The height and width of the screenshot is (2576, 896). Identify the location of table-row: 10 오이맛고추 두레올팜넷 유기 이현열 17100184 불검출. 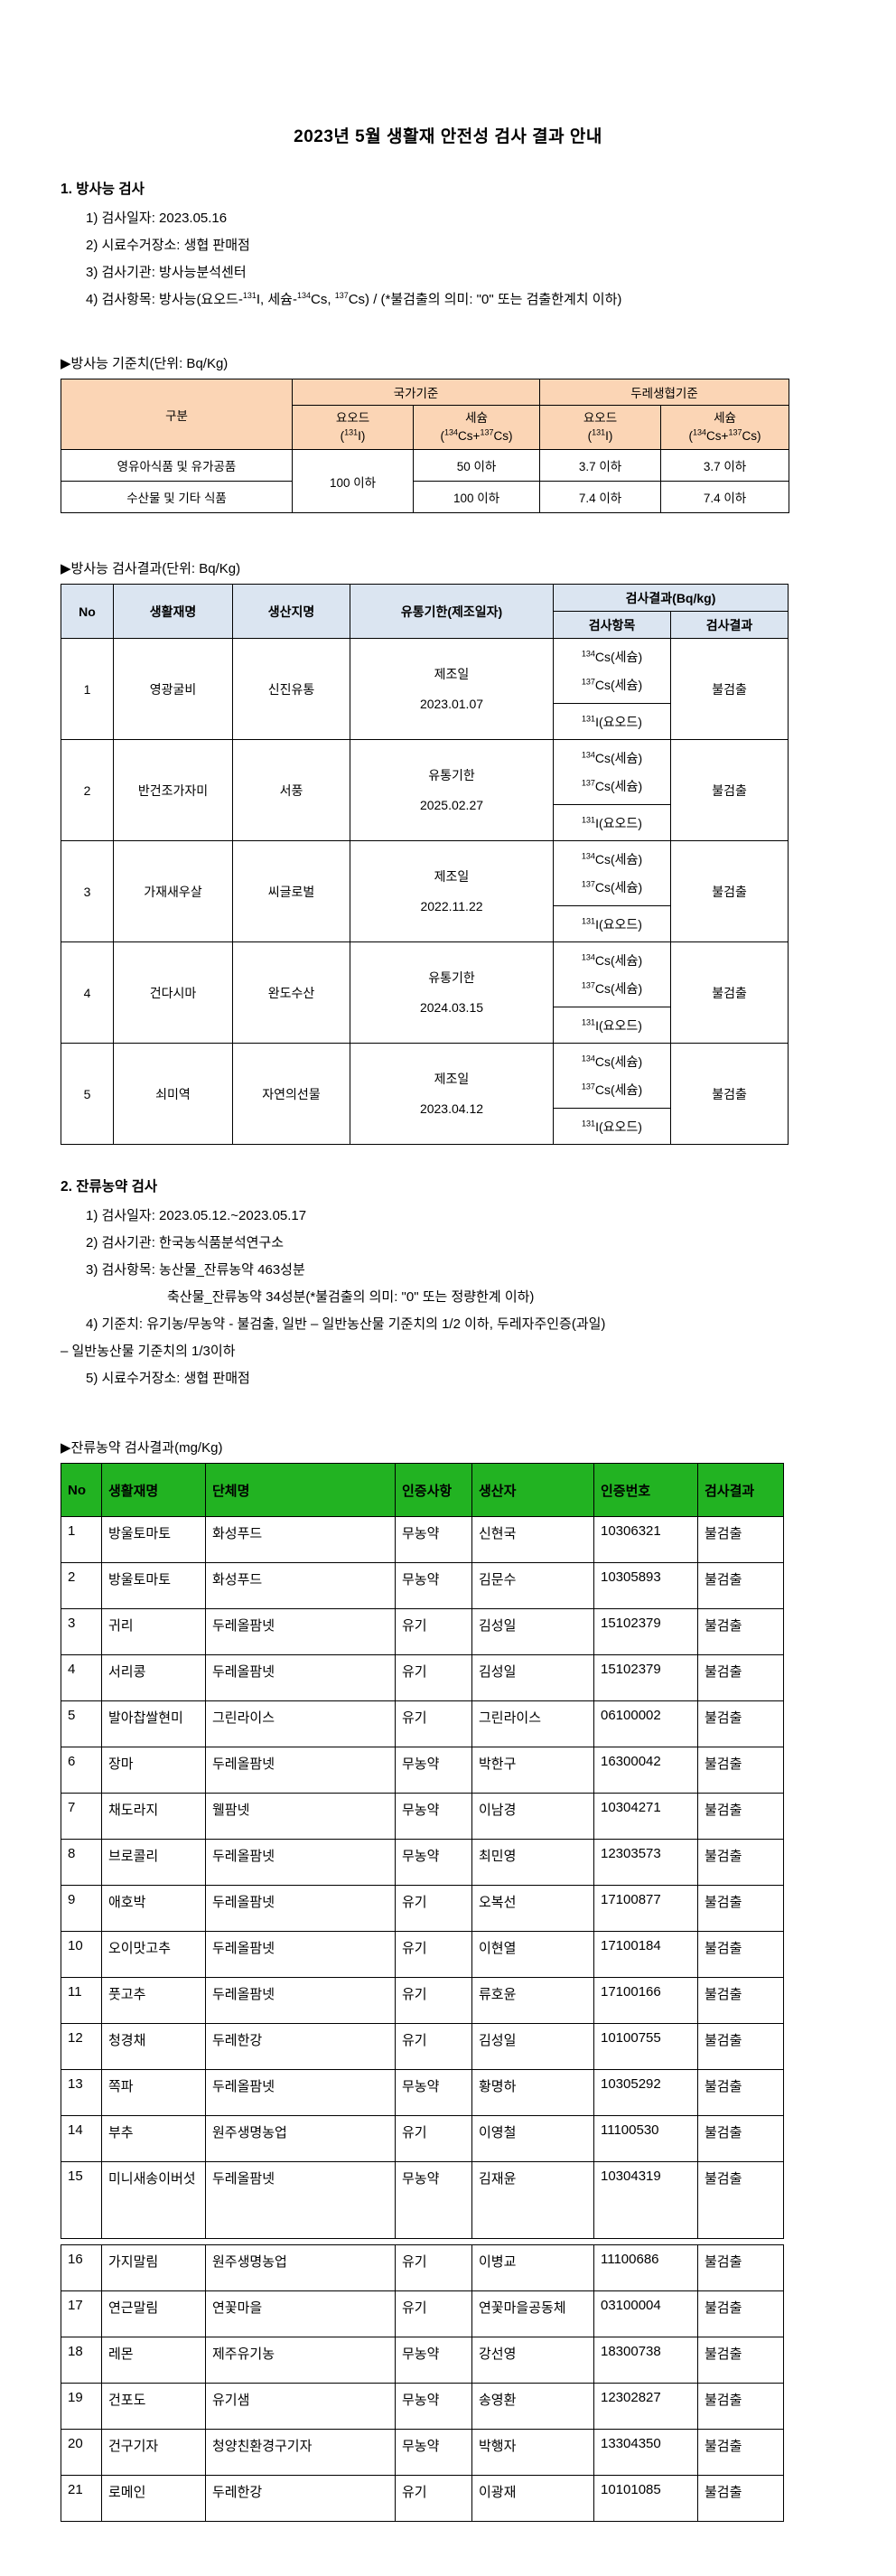
(422, 1954).